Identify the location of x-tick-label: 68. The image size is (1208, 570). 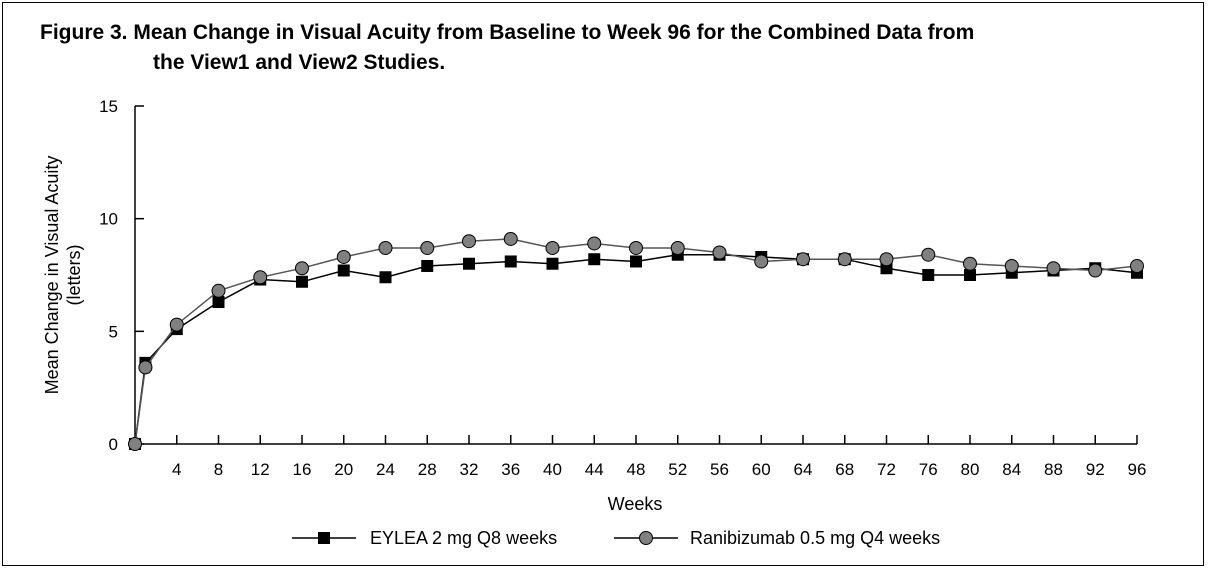
(844, 469).